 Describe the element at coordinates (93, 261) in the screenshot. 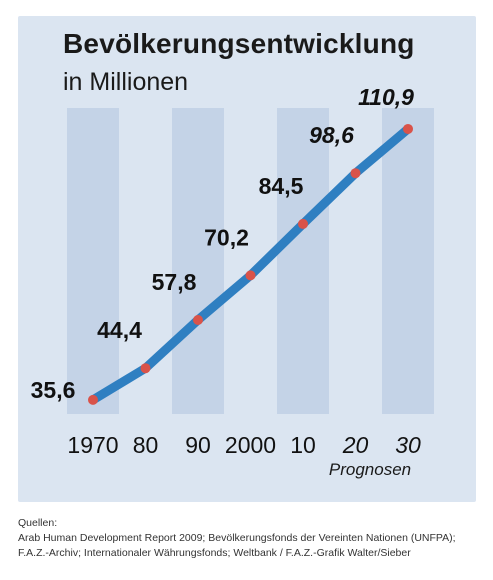

I see `background-column-1970` at that location.